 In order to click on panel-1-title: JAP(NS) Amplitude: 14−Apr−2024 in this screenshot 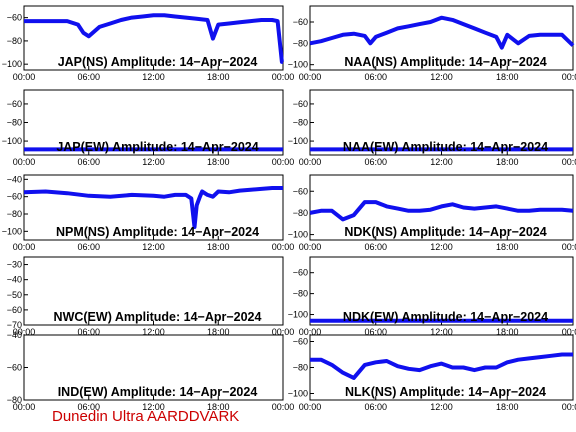, I will do `click(158, 62)`.